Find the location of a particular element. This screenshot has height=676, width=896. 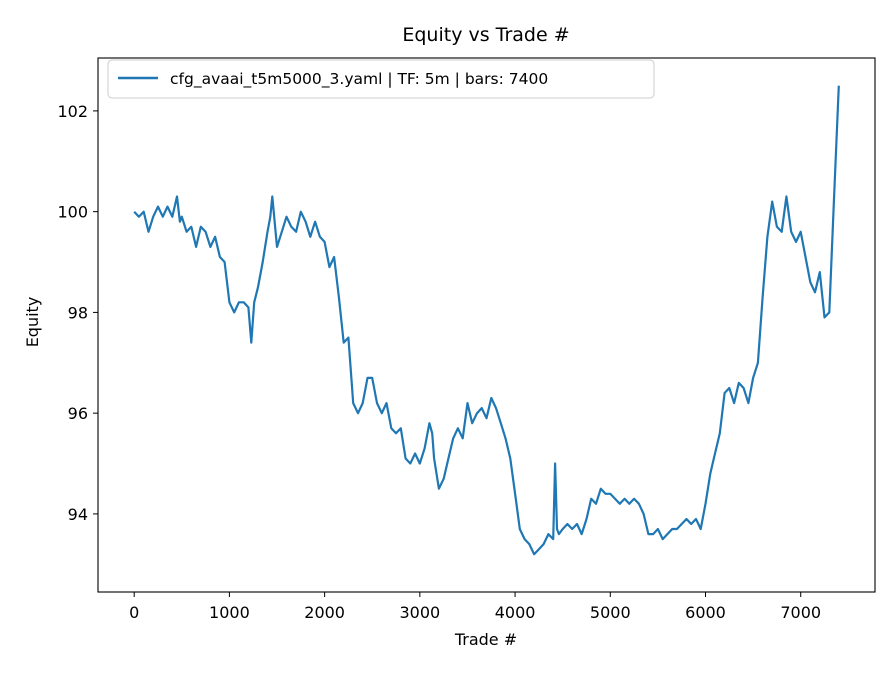

y-tick-label: 102 is located at coordinates (72, 111).